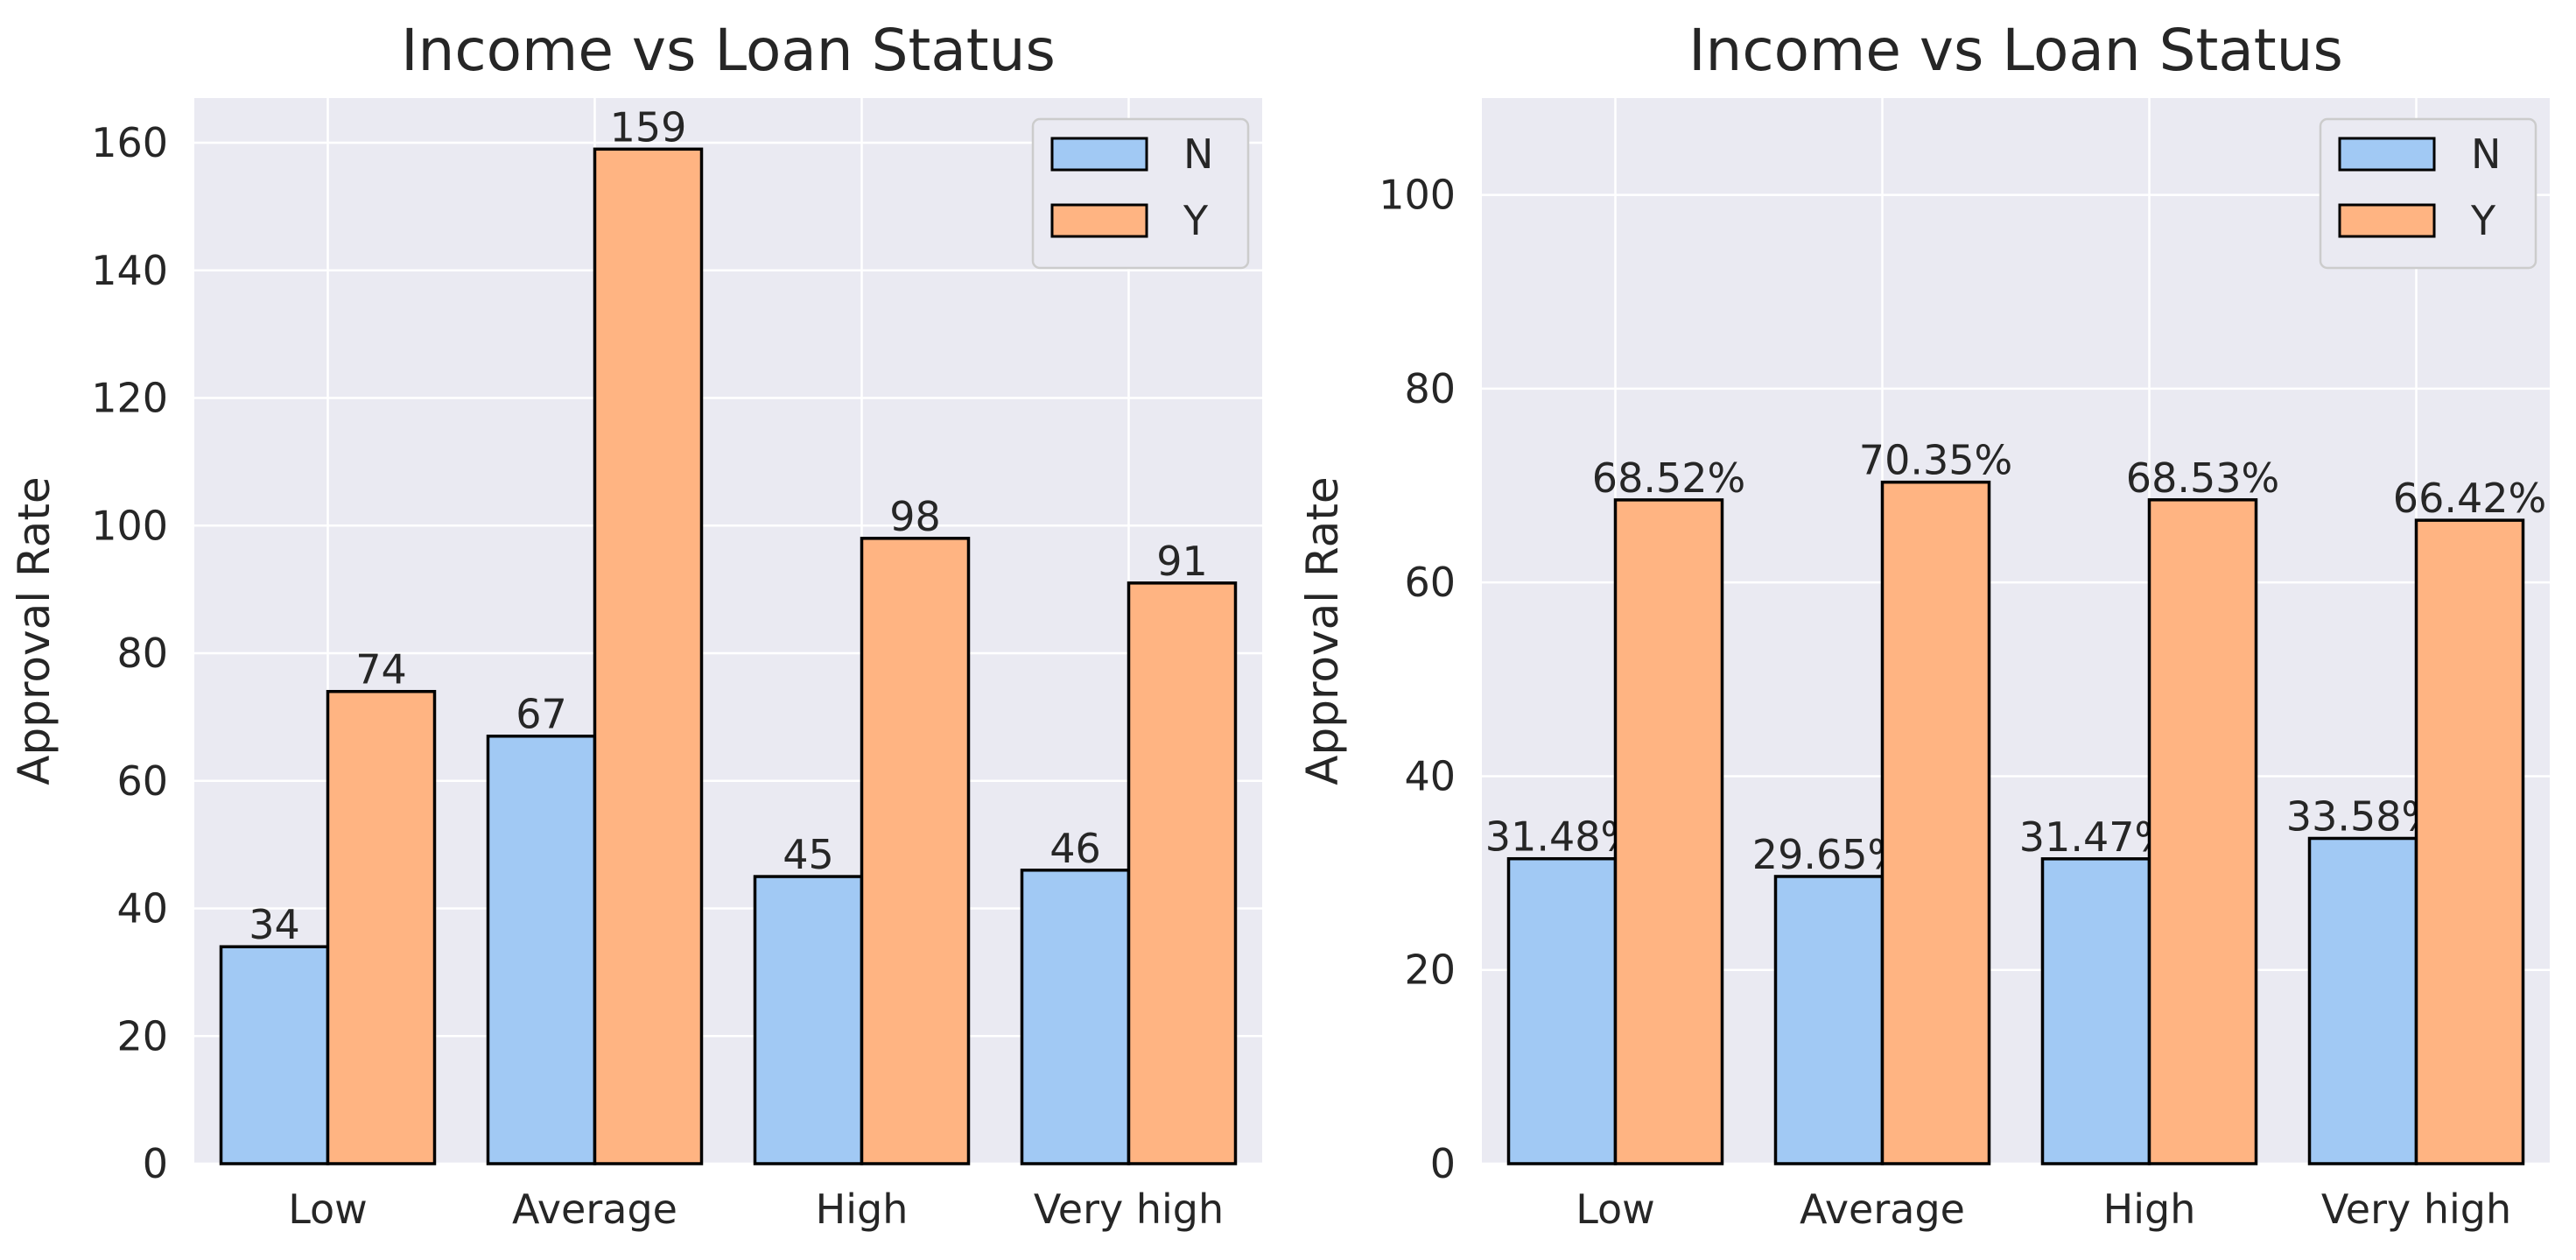  Describe the element at coordinates (1936, 461) in the screenshot. I see `bar-value-label: 70.35%` at that location.